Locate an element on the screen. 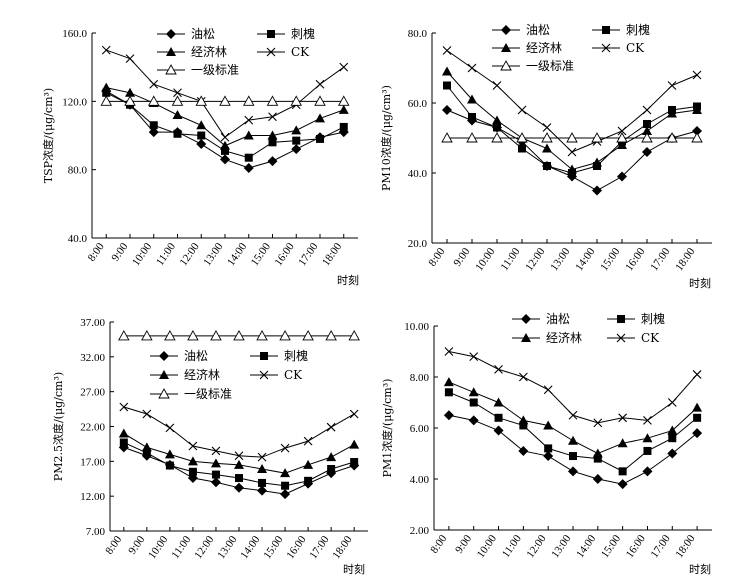 The image size is (751, 584). y-tick-label: 8.00 is located at coordinates (420, 378).